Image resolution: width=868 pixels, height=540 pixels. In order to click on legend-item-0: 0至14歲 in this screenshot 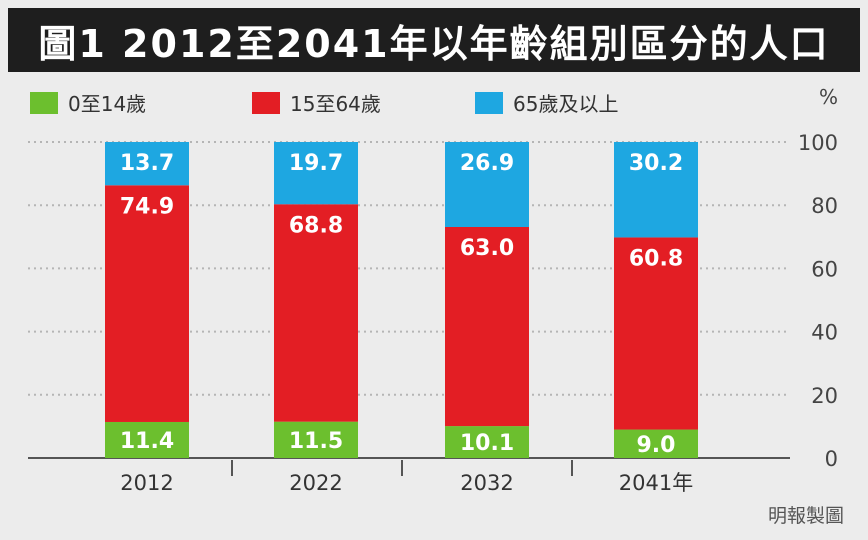, I will do `click(88, 102)`.